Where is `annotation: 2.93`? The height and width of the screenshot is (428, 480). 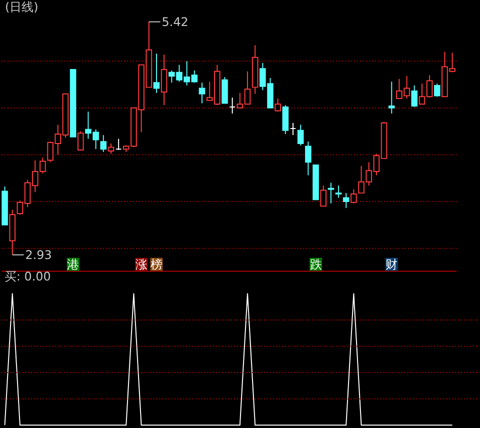
annotation: 2.93 is located at coordinates (38, 255).